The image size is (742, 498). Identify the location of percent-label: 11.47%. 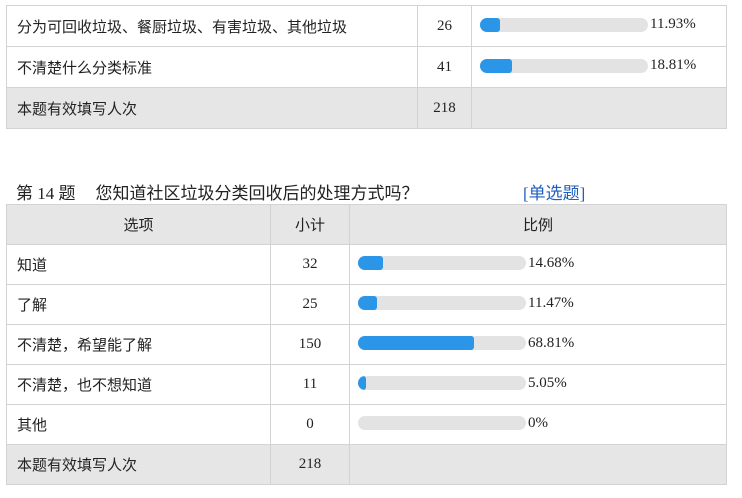
(551, 302).